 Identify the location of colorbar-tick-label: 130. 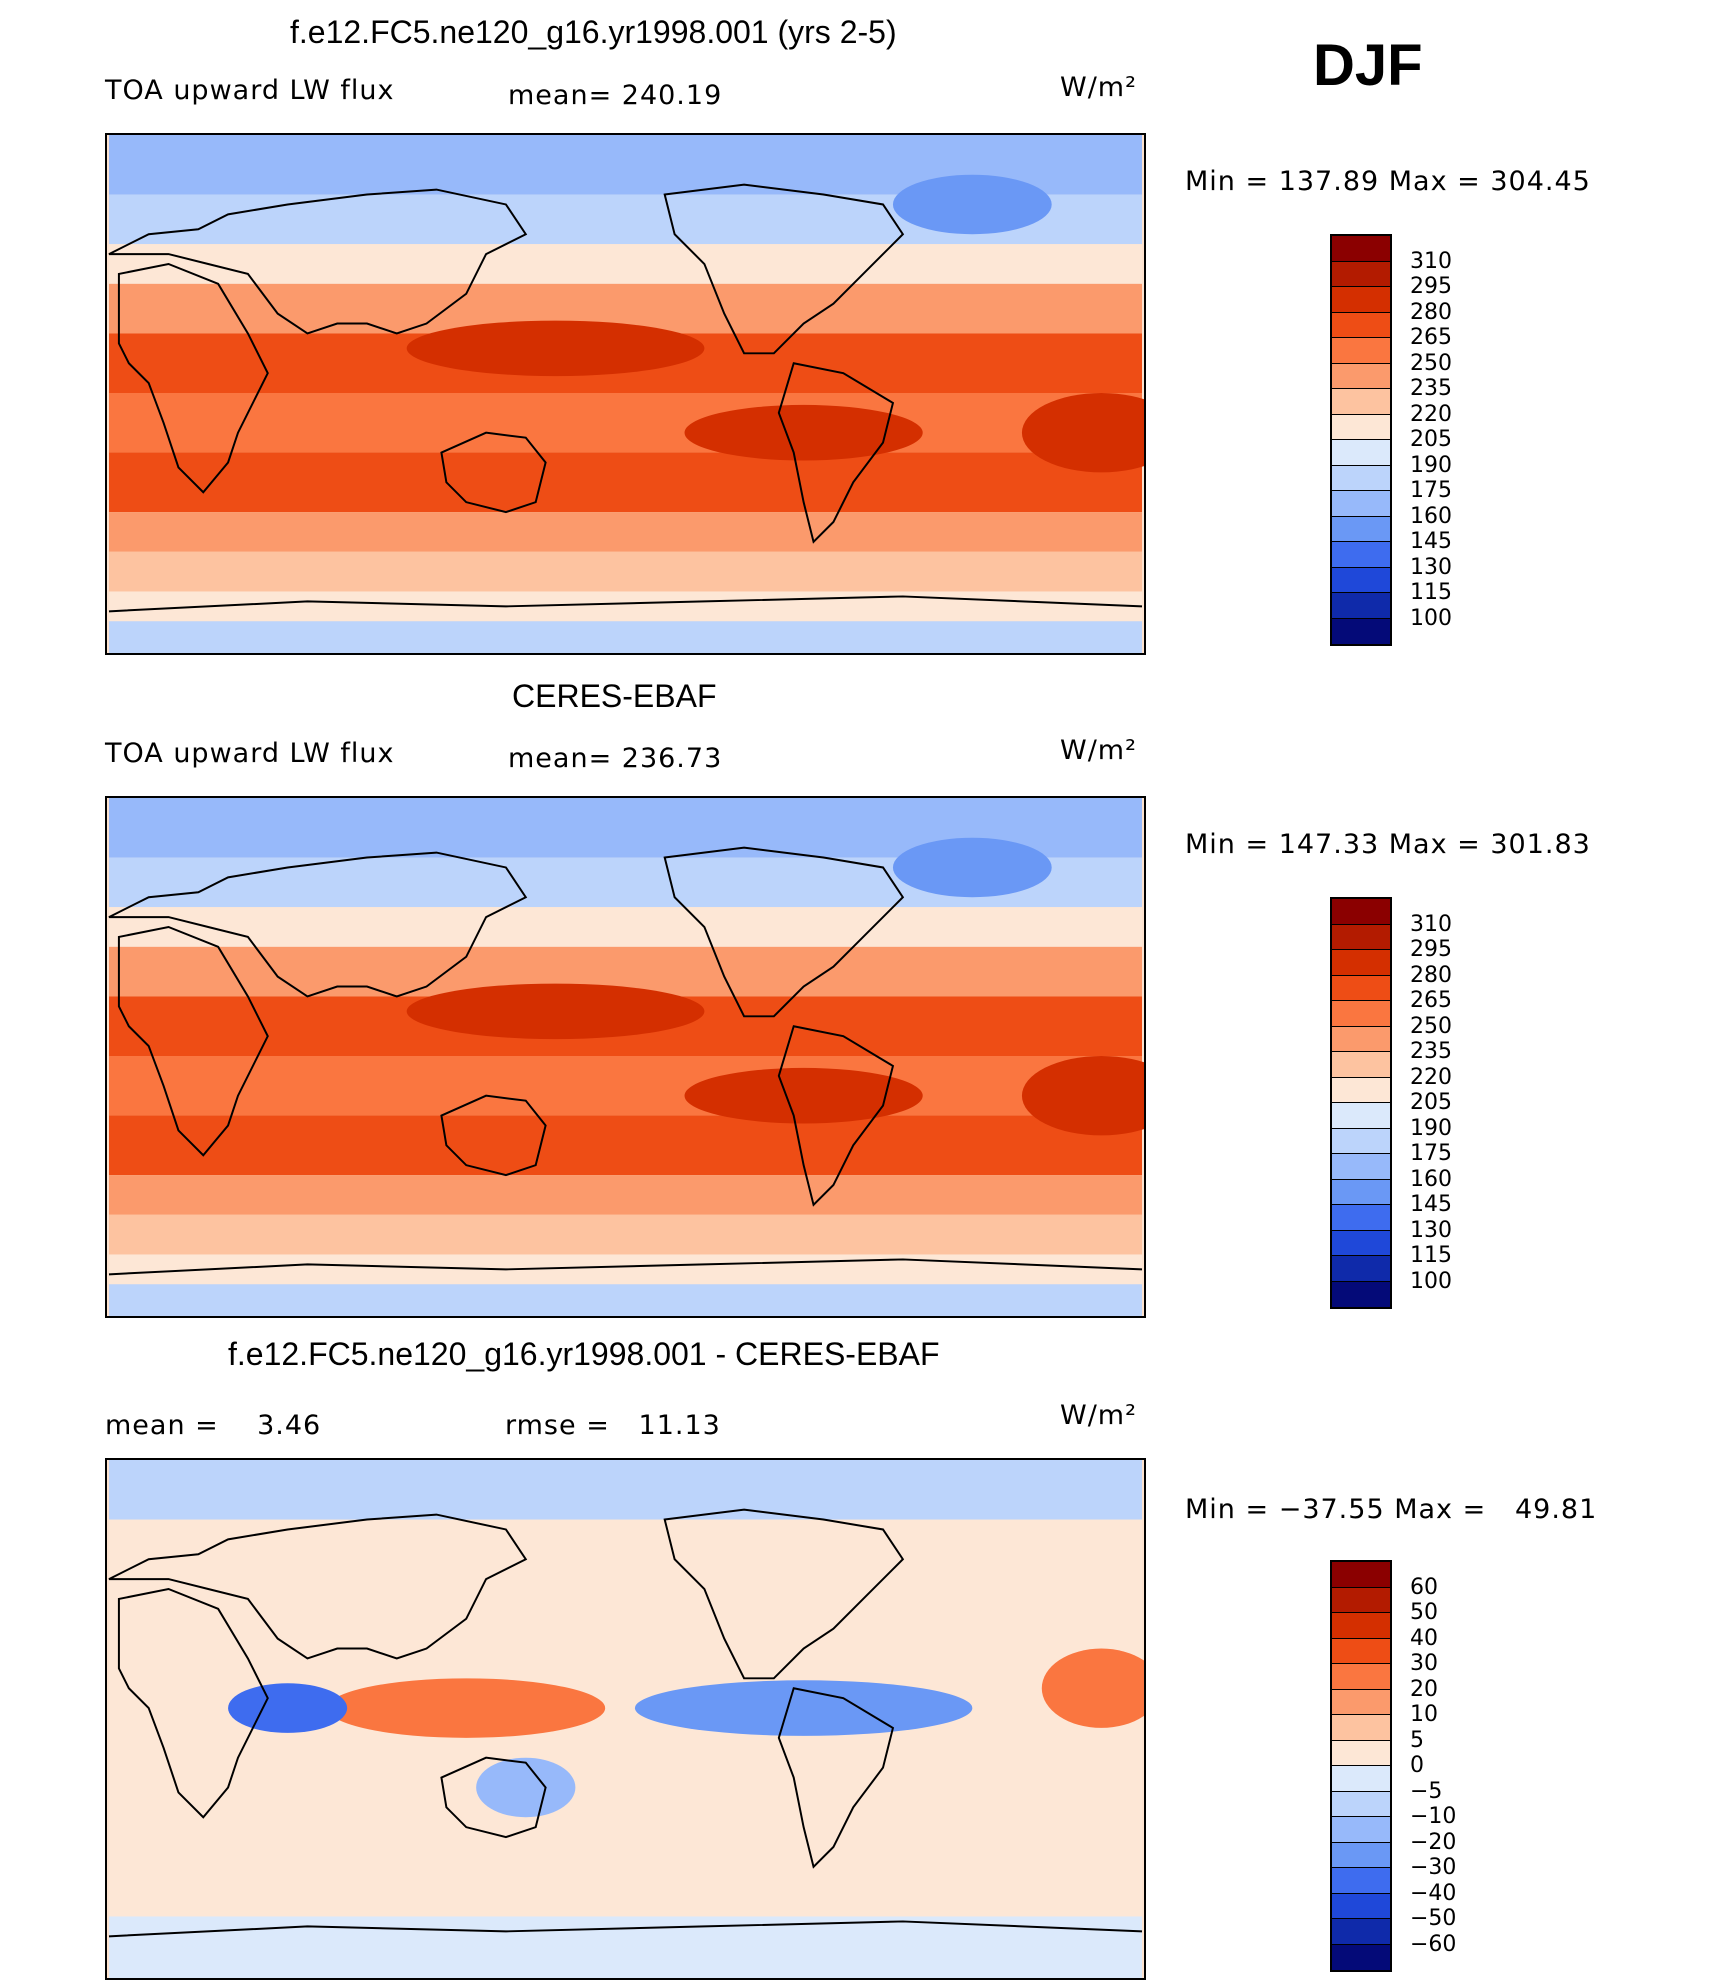
(1431, 567).